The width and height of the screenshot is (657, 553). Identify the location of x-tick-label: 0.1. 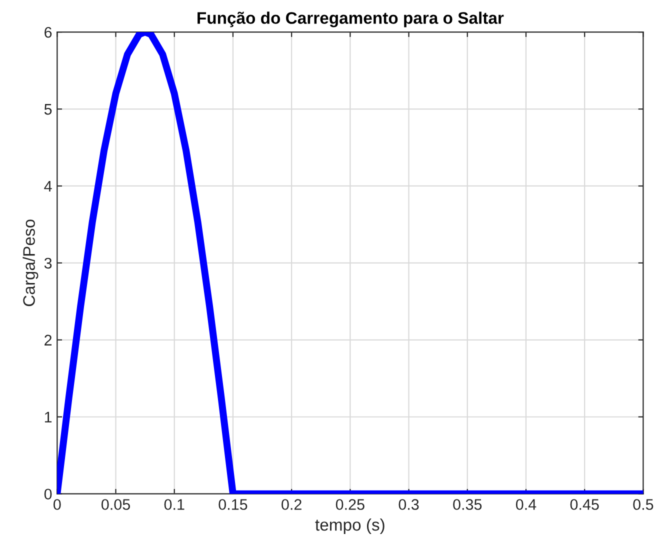
(174, 504).